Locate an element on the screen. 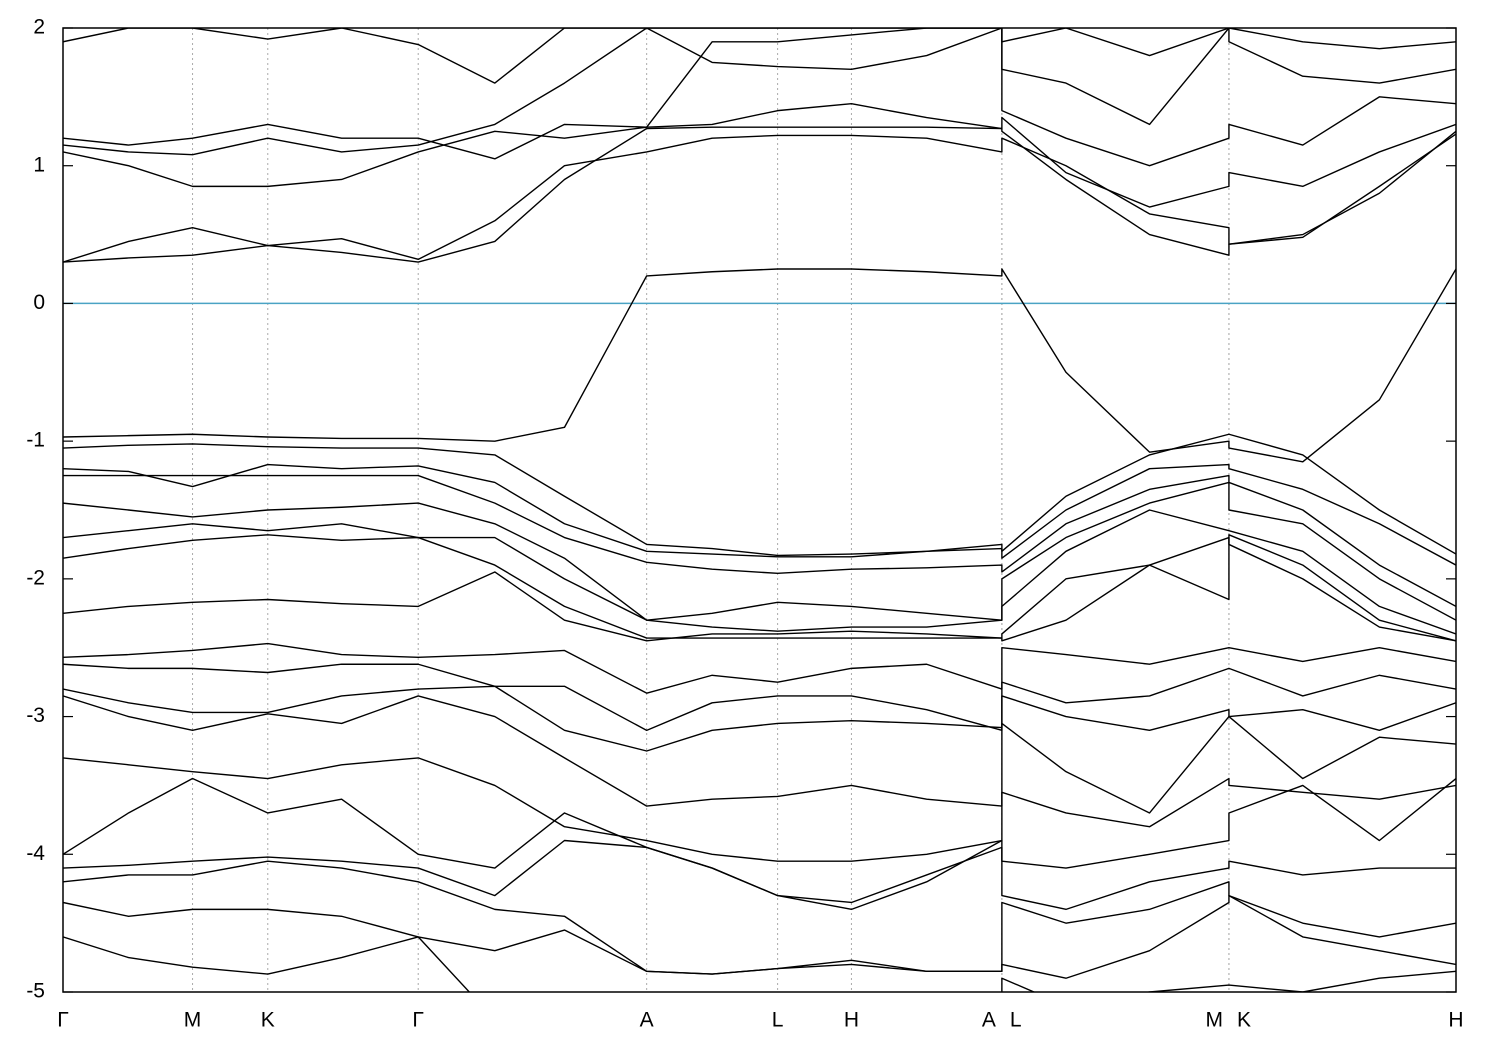 The height and width of the screenshot is (1055, 1500). y-tick-label: 2 is located at coordinates (39, 27).